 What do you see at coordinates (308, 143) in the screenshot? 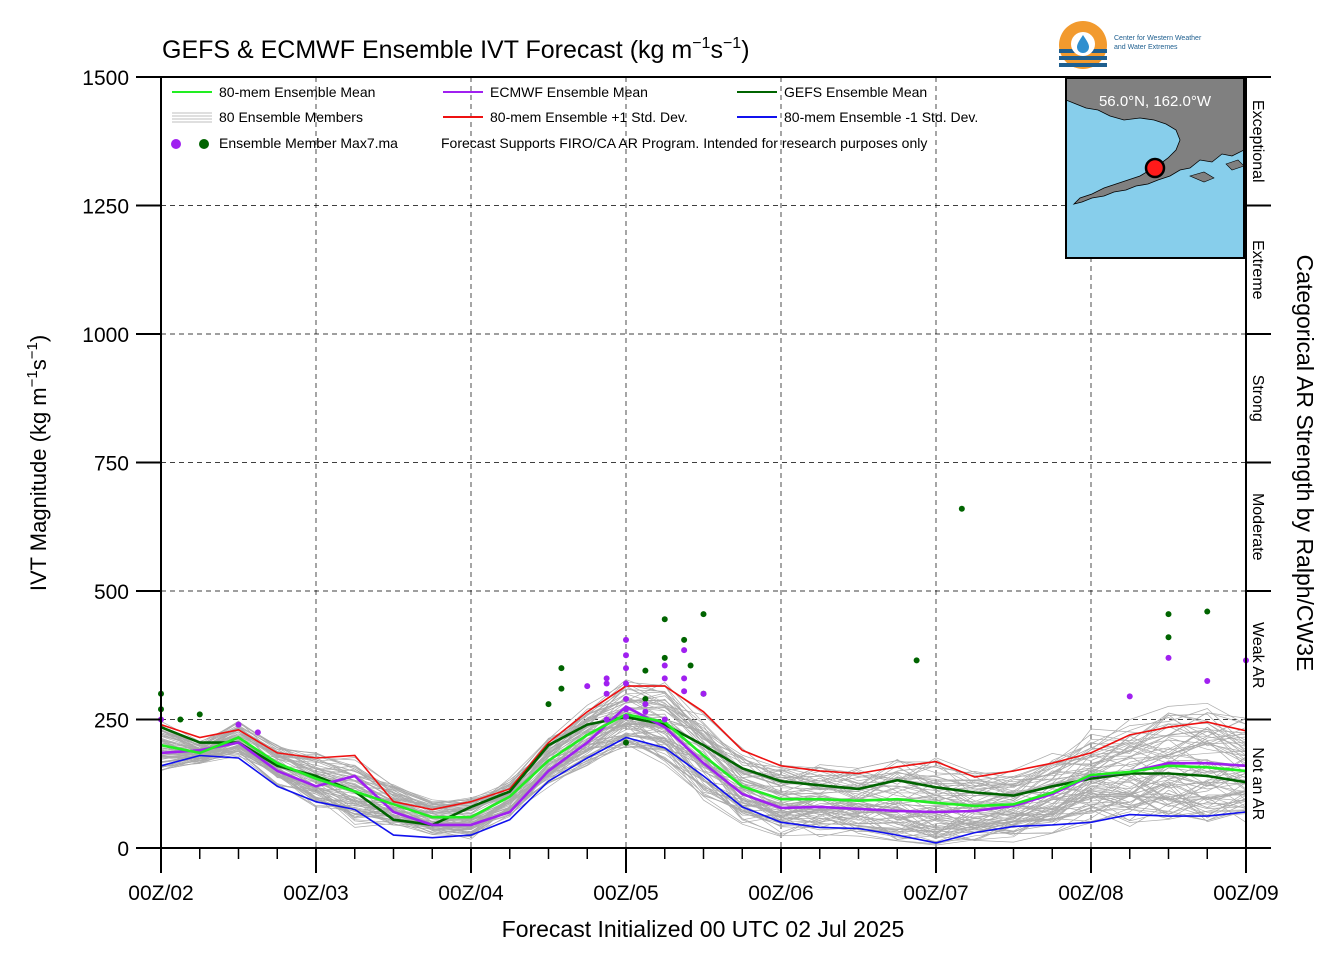
I see `legend-max-points: Ensemble Member Max7.ma` at bounding box center [308, 143].